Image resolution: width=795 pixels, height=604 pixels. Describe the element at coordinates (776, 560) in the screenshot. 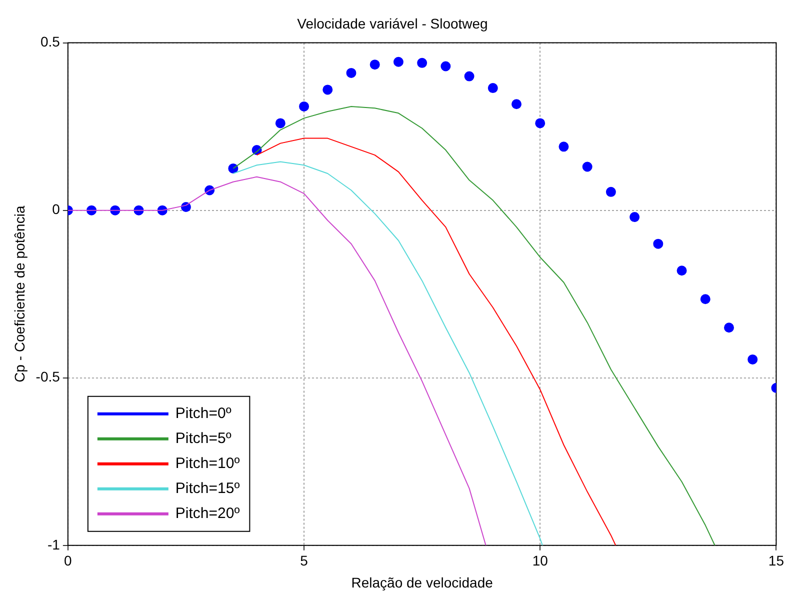

I see `x-tick-label: 15` at that location.